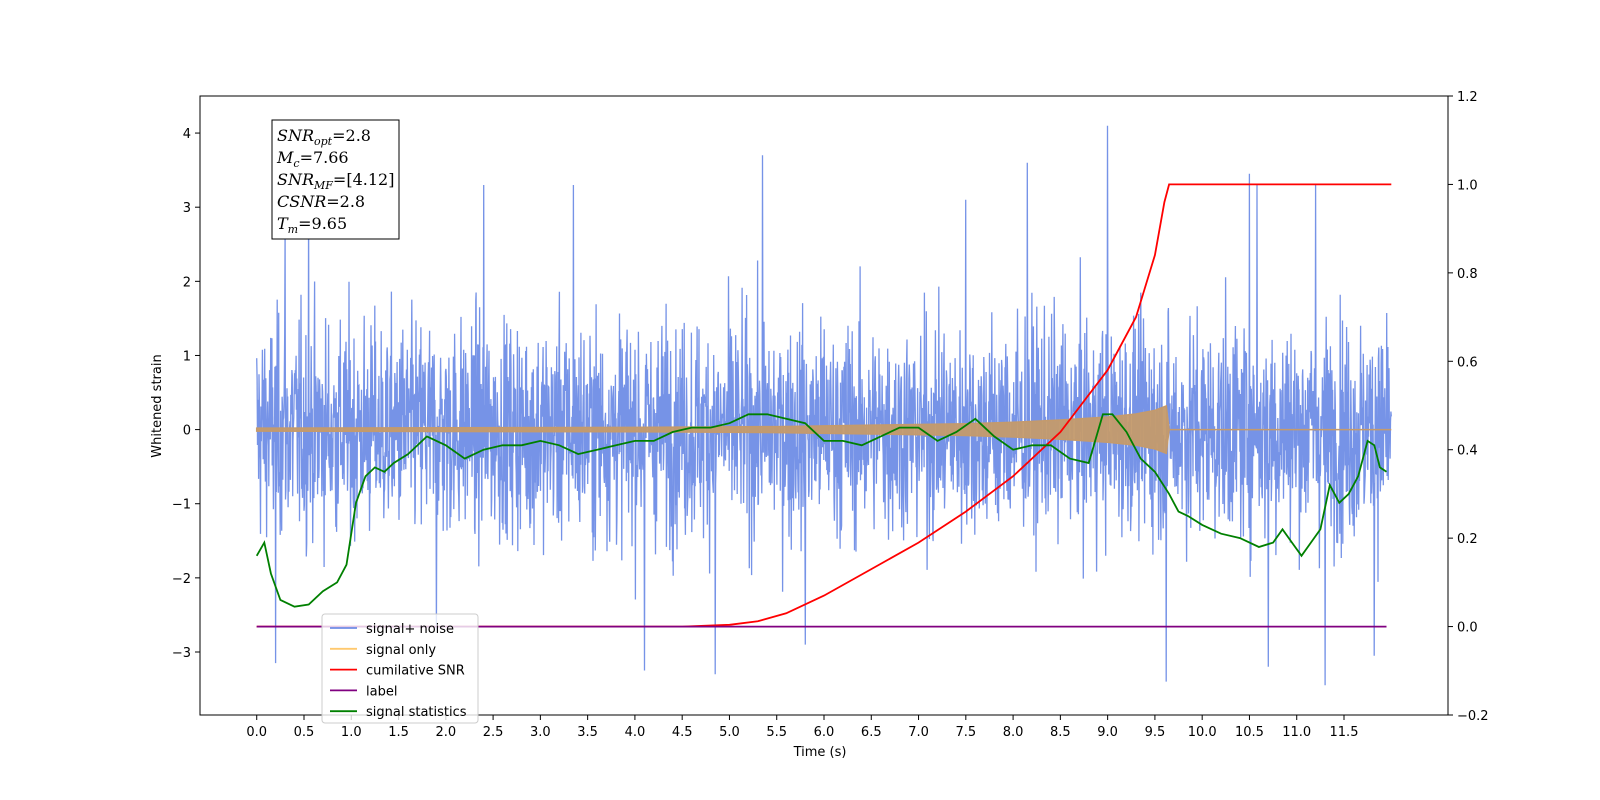 The image size is (1600, 800). I want to click on y-left-tick-label: −1, so click(181, 505).